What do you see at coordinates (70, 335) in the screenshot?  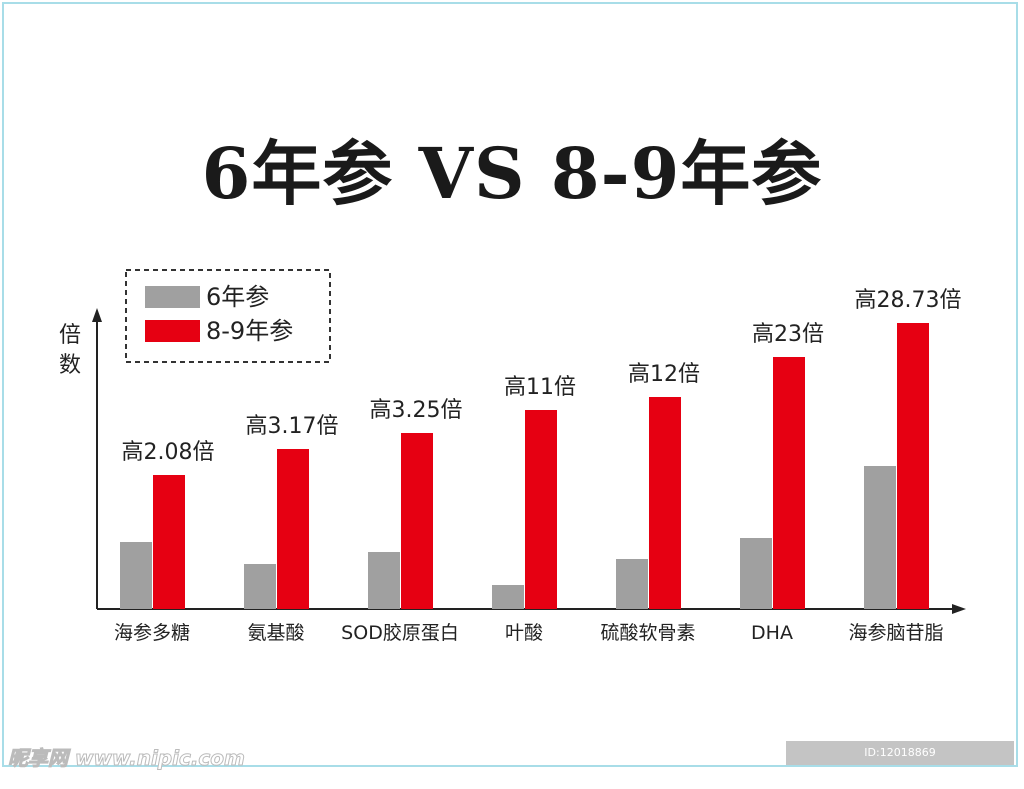 I see `y-axis-label: 倍` at bounding box center [70, 335].